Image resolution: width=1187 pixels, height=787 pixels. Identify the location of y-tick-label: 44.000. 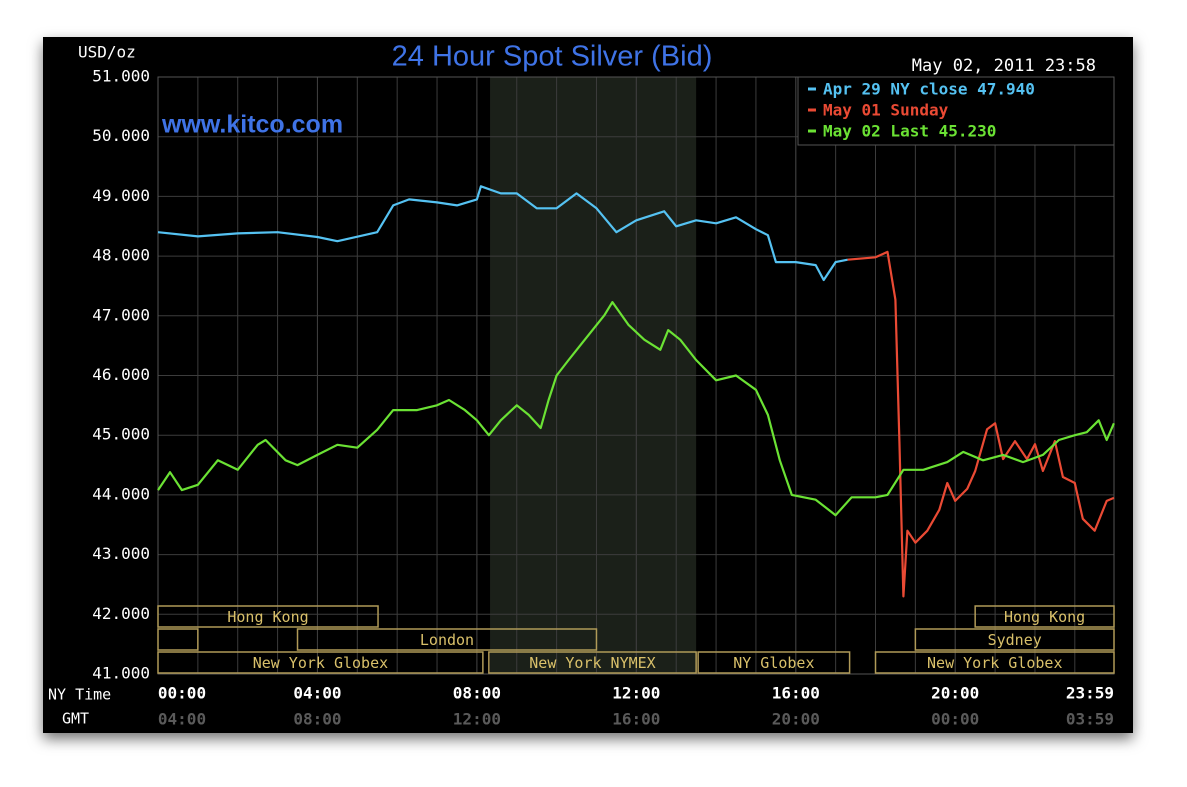
(121, 493).